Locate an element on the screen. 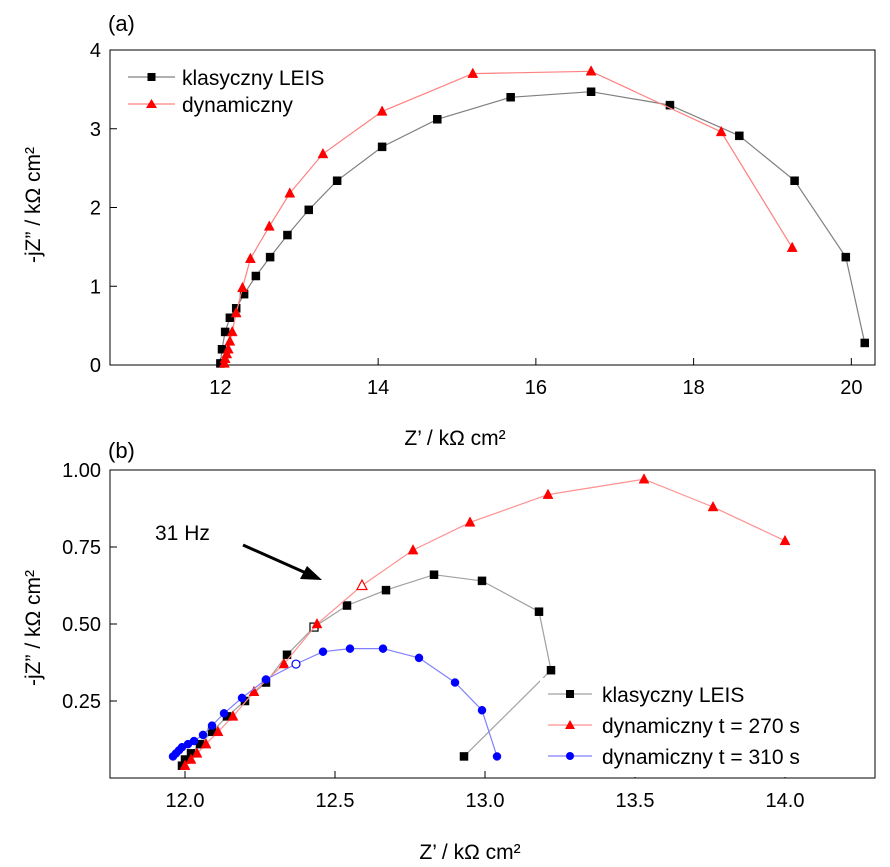  legend-b-marker-dyn270 is located at coordinates (570, 724).